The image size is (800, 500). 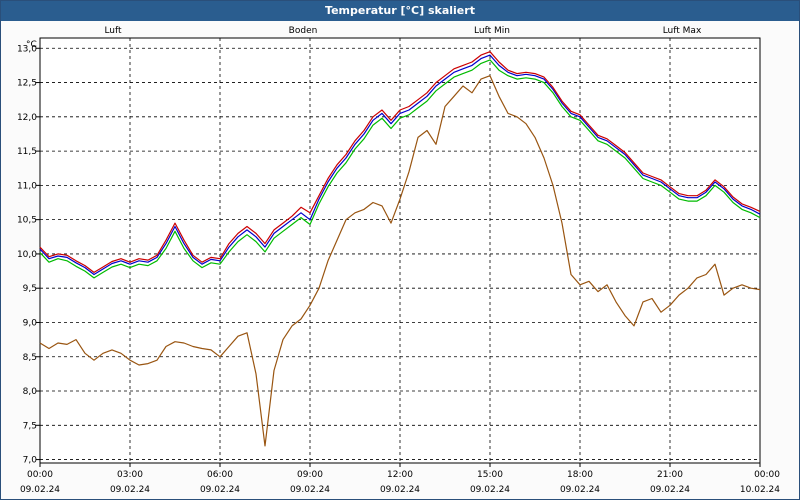 I want to click on y-tick-label: 11,0, so click(x=27, y=186).